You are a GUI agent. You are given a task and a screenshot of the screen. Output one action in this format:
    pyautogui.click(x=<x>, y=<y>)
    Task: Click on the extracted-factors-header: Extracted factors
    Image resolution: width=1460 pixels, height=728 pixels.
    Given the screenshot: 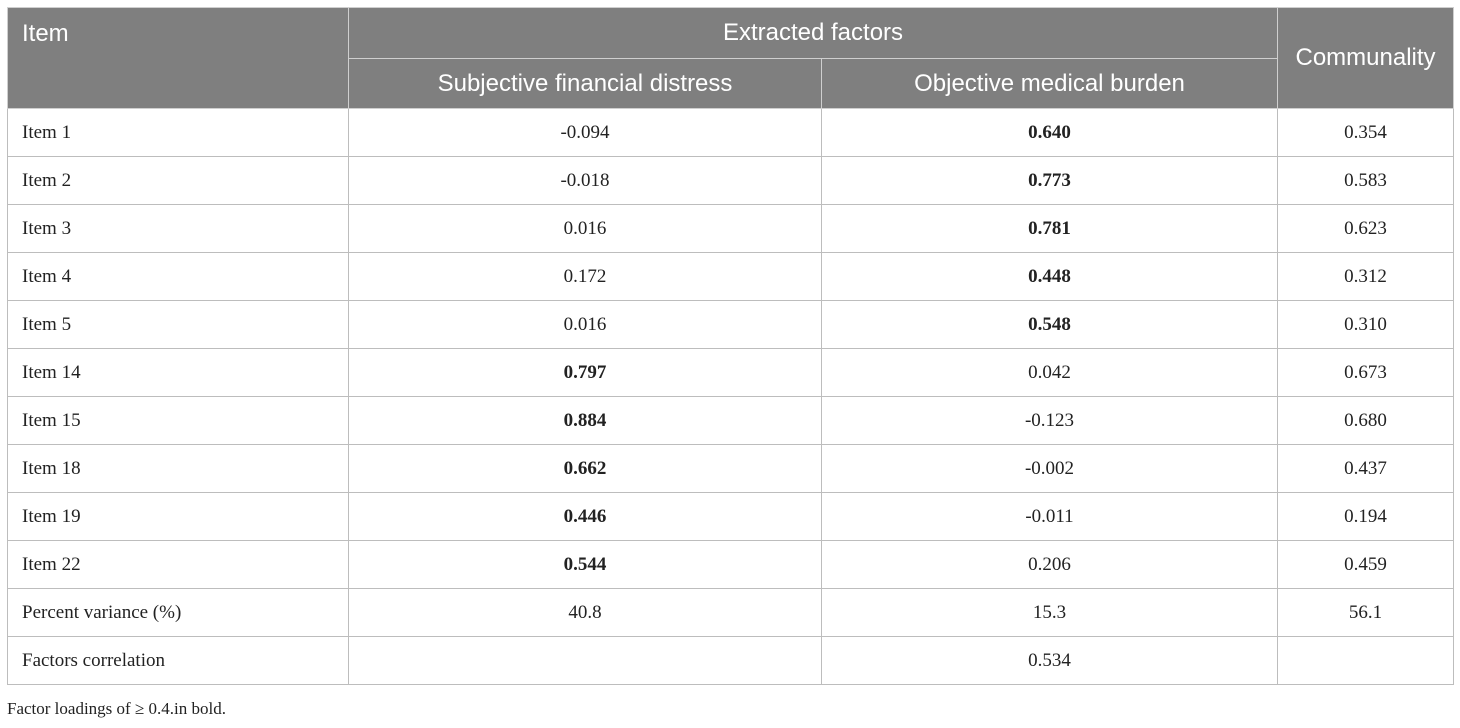 What is the action you would take?
    pyautogui.click(x=813, y=33)
    